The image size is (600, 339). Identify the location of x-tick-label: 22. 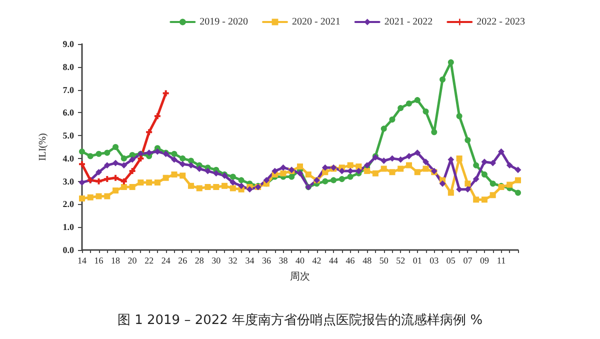
(149, 261).